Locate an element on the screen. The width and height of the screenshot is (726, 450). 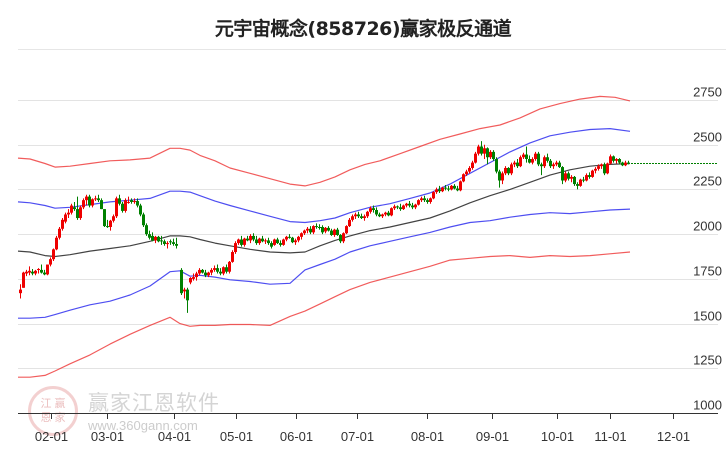
x-tick-label: 08-01 is located at coordinates (427, 436).